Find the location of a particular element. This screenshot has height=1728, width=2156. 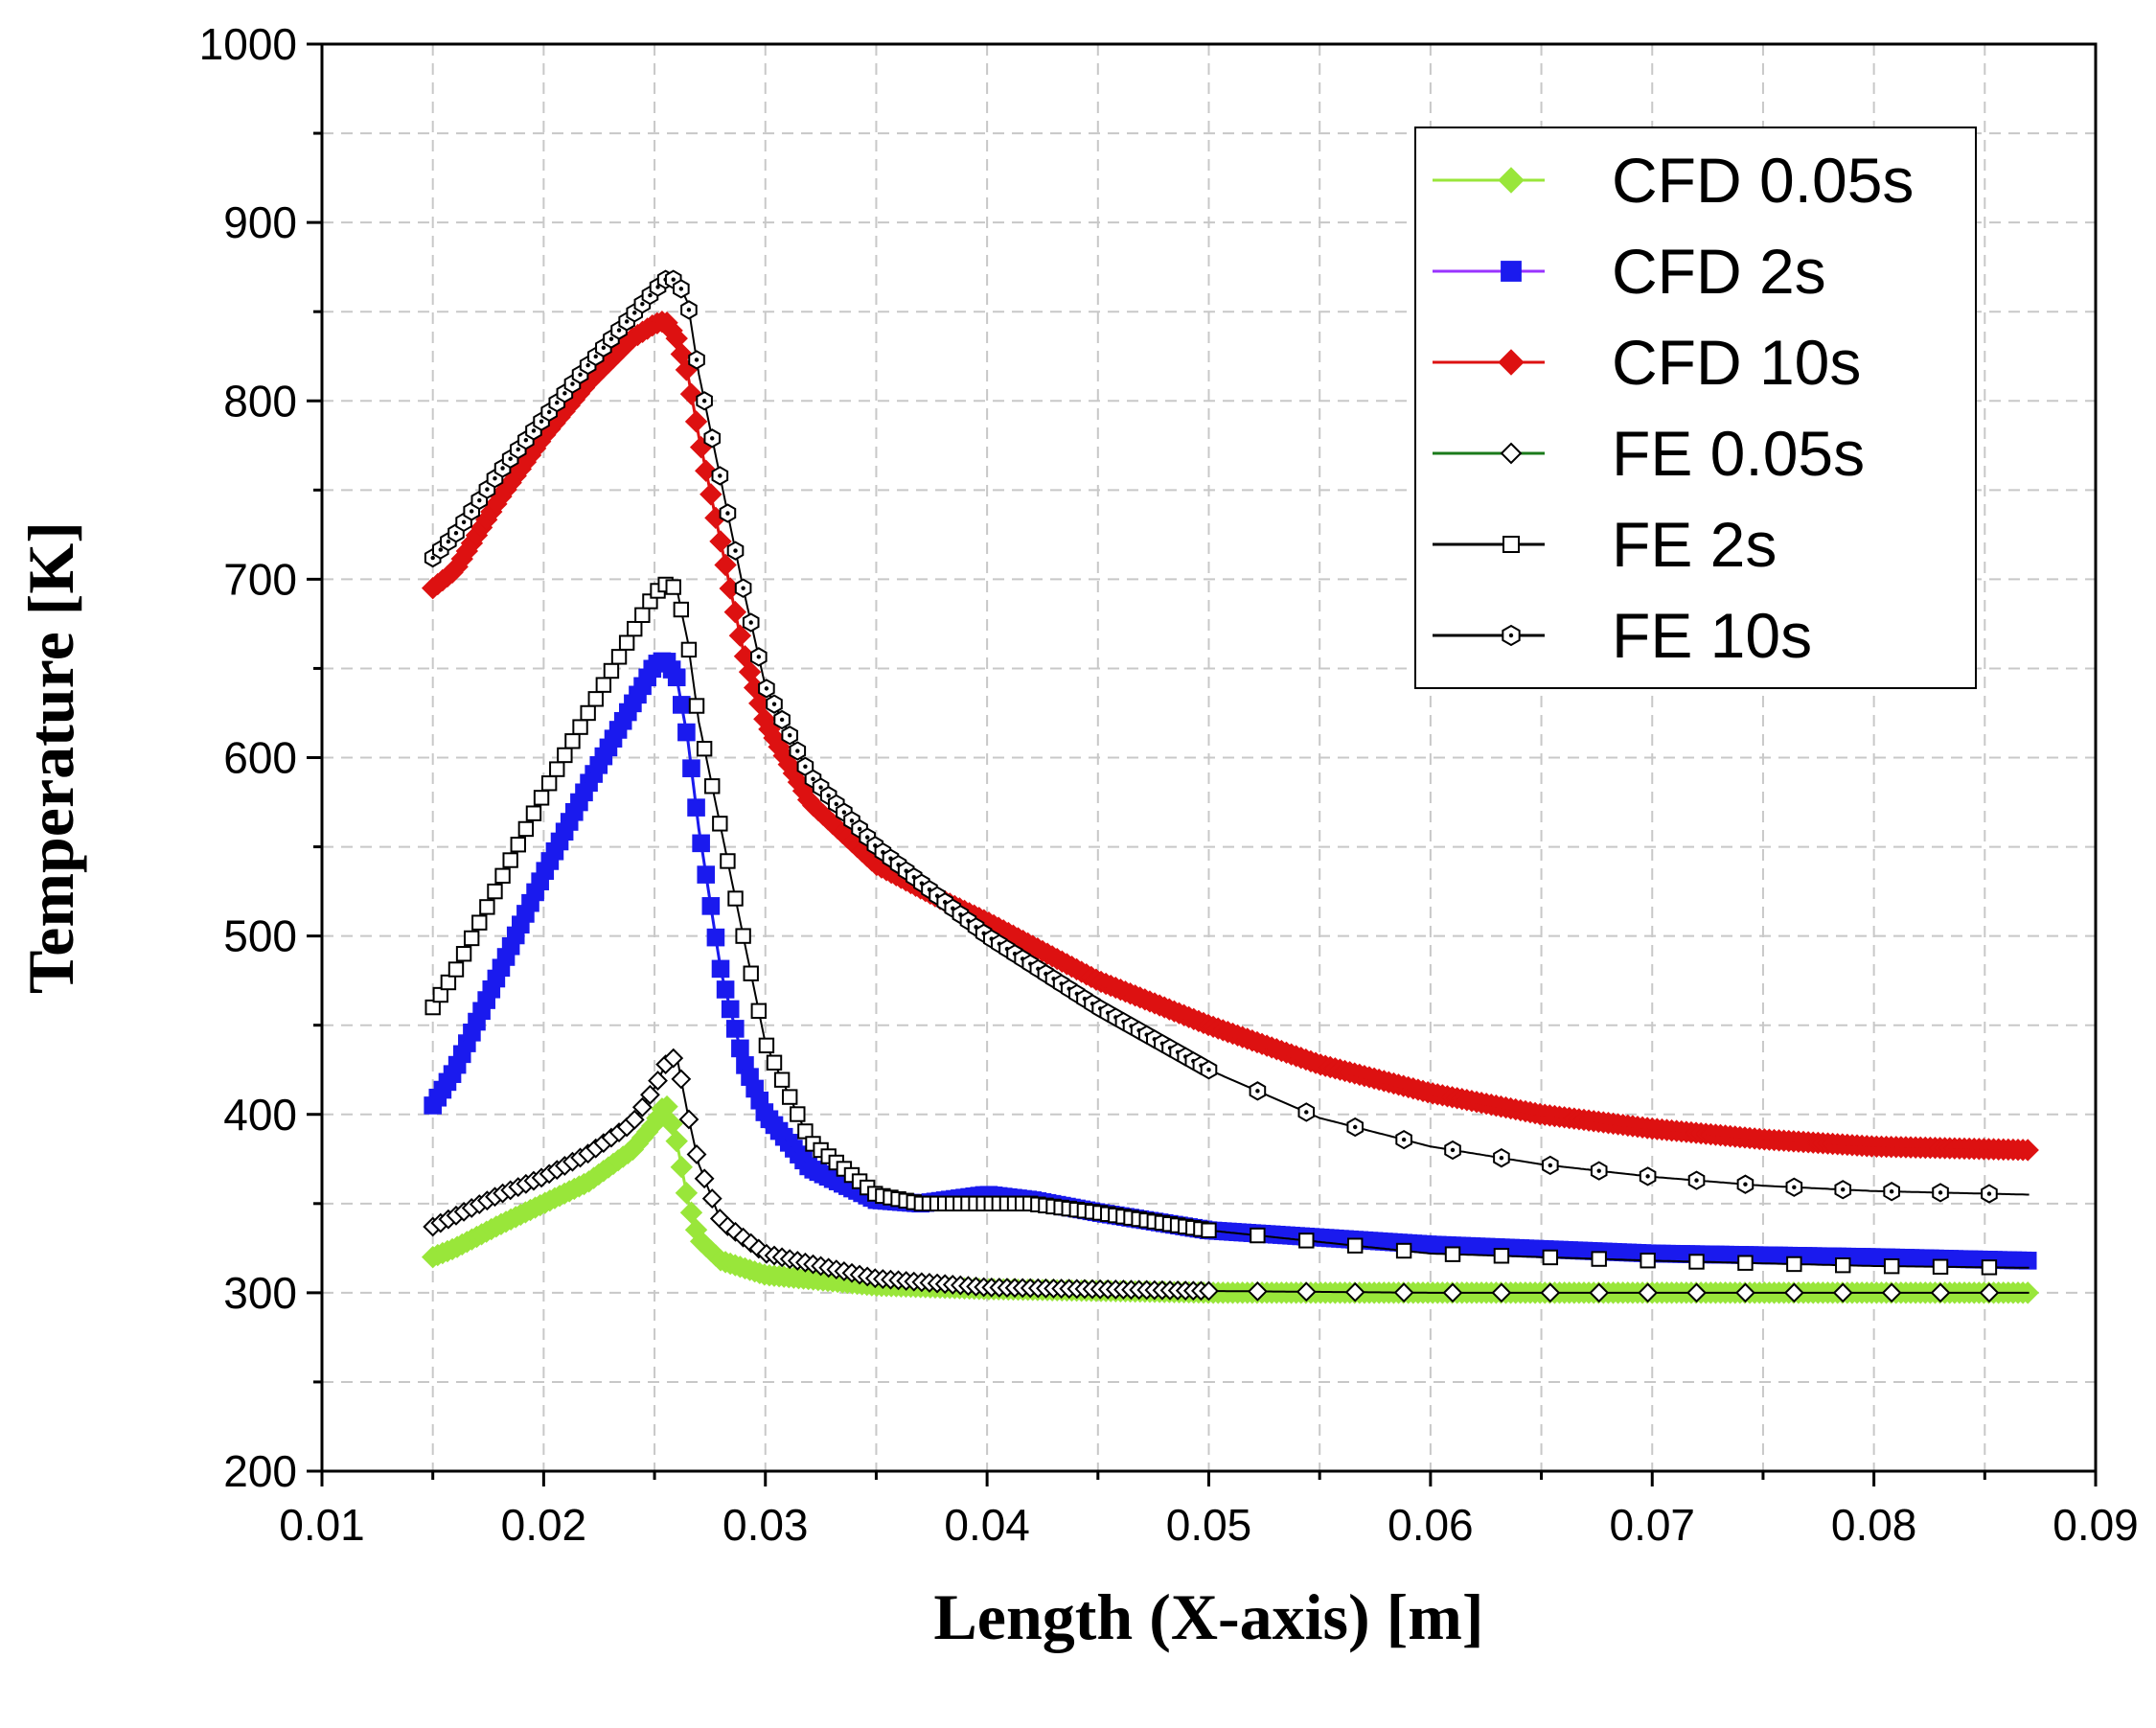

x-tick-label: 0.06 is located at coordinates (1431, 1525).